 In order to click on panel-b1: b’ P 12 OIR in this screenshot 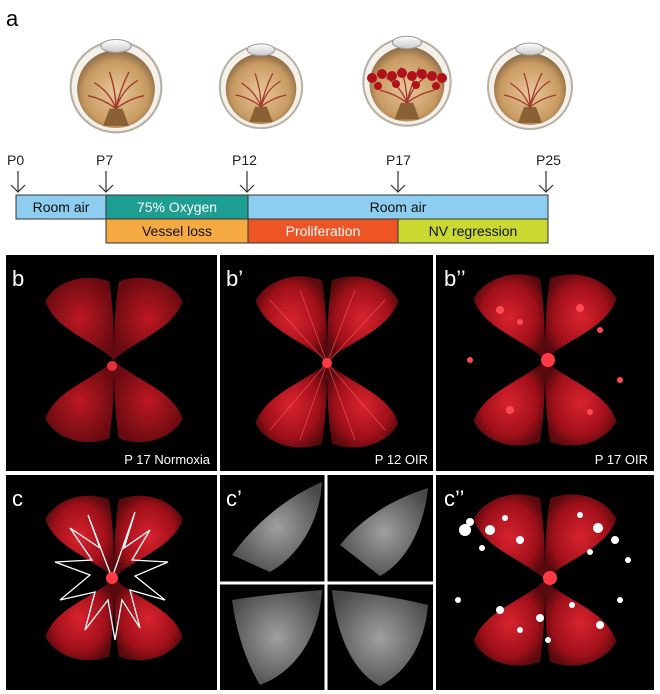, I will do `click(326, 363)`.